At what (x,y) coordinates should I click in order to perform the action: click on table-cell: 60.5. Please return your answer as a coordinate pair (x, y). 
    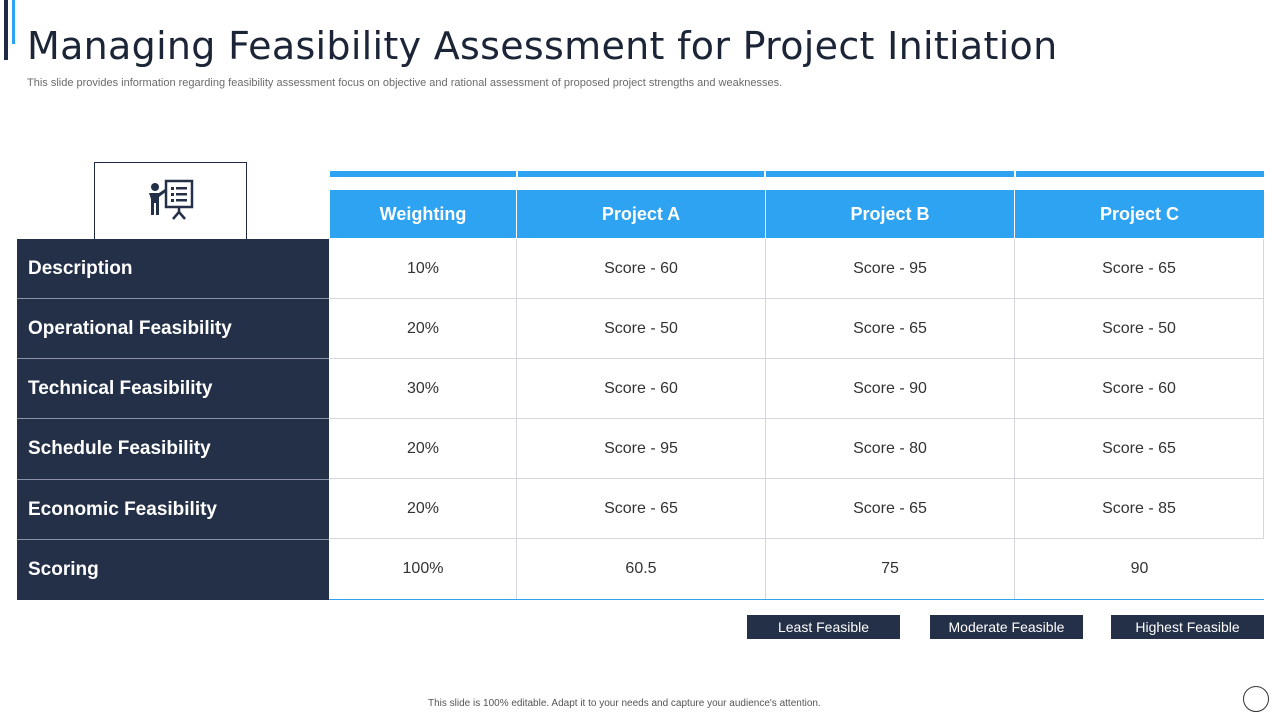
    Looking at the image, I should click on (641, 569).